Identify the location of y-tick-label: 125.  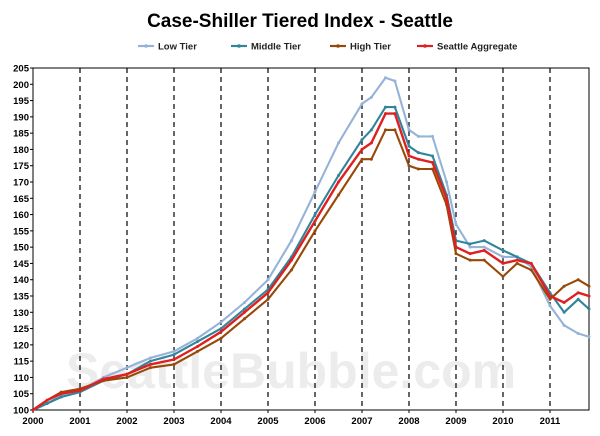
(21, 329).